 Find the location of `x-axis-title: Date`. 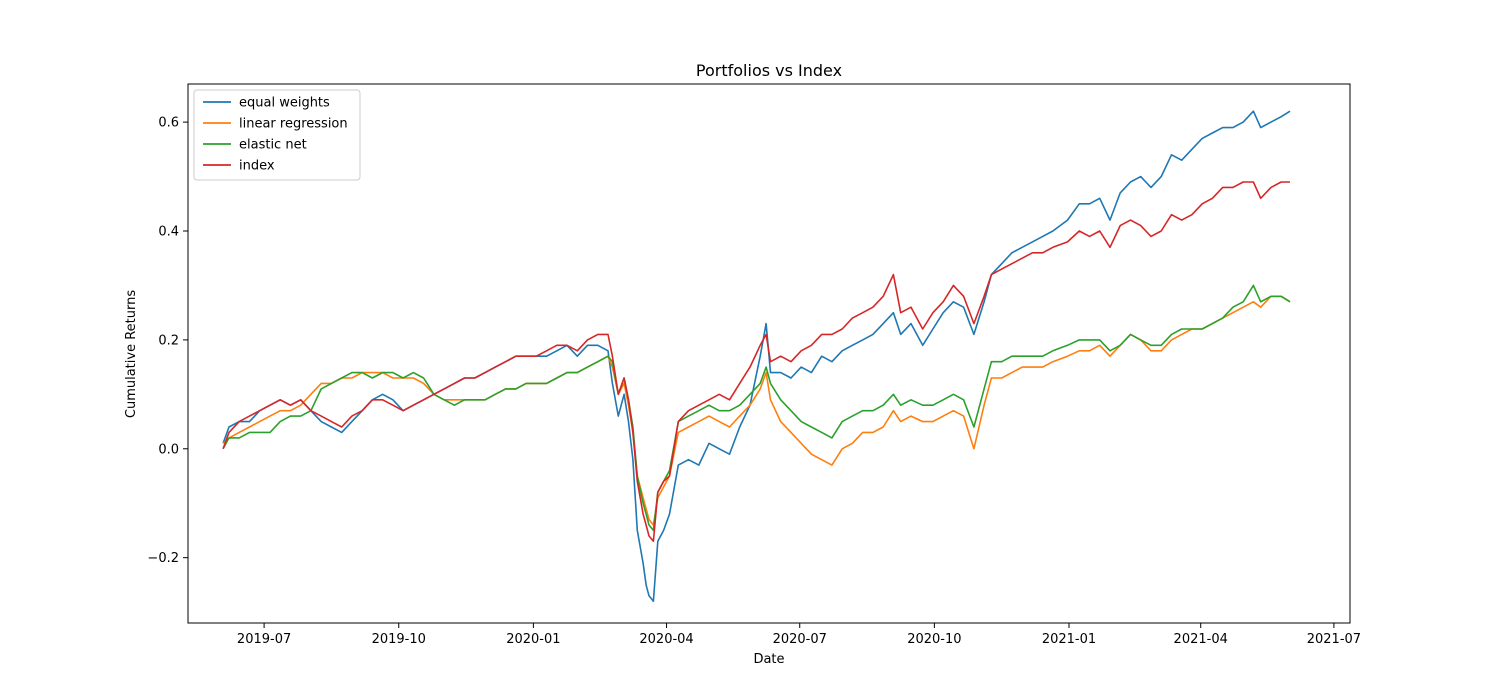

x-axis-title: Date is located at coordinates (768, 659).